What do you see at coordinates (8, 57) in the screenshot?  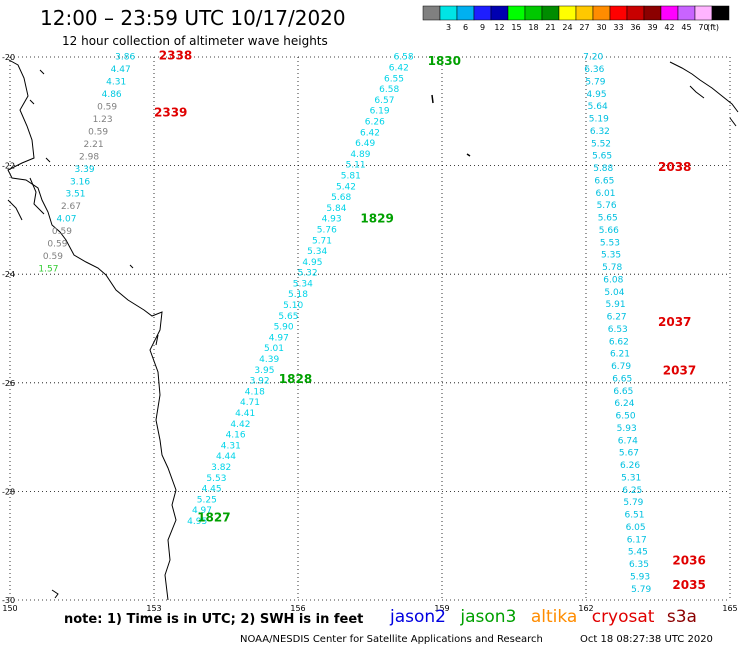 I see `lat-tick-label: -20` at bounding box center [8, 57].